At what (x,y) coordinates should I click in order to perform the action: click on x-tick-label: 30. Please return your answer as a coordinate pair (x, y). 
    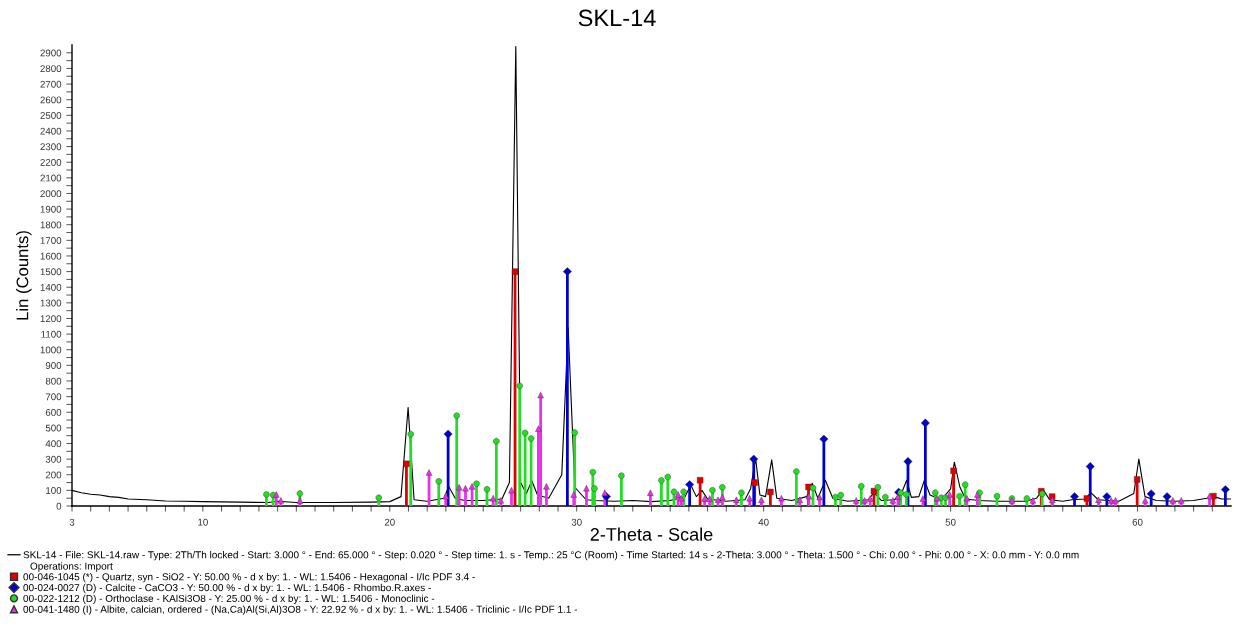
    Looking at the image, I should click on (576, 522).